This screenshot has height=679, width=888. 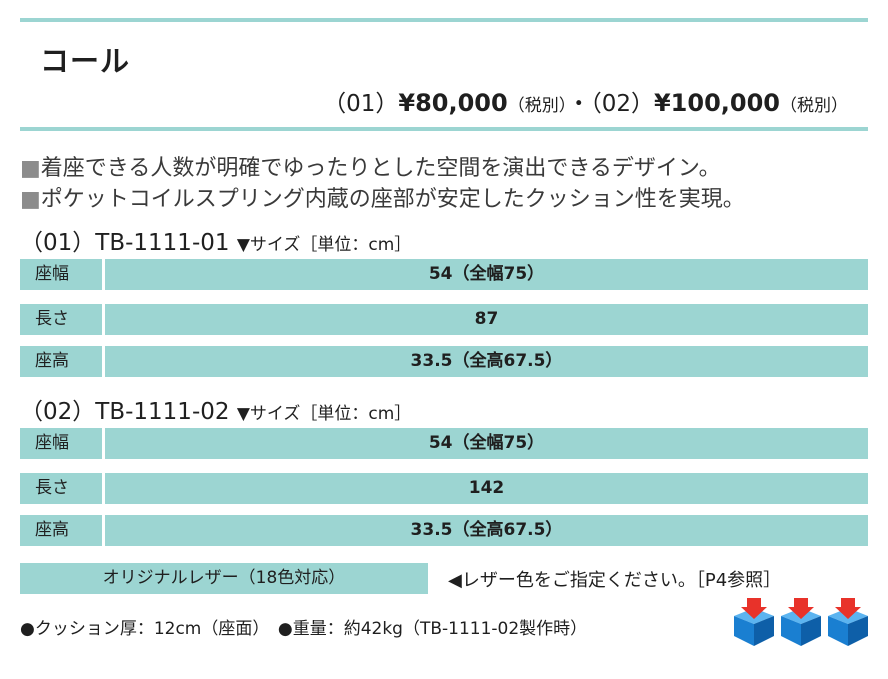 What do you see at coordinates (537, 106) in the screenshot?
I see `price-tax-1: （税別）` at bounding box center [537, 106].